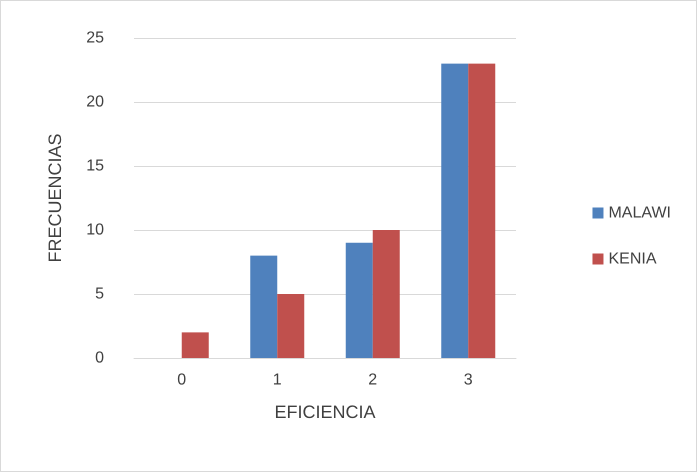 The height and width of the screenshot is (472, 697). I want to click on y-tick-label: 15, so click(95, 166).